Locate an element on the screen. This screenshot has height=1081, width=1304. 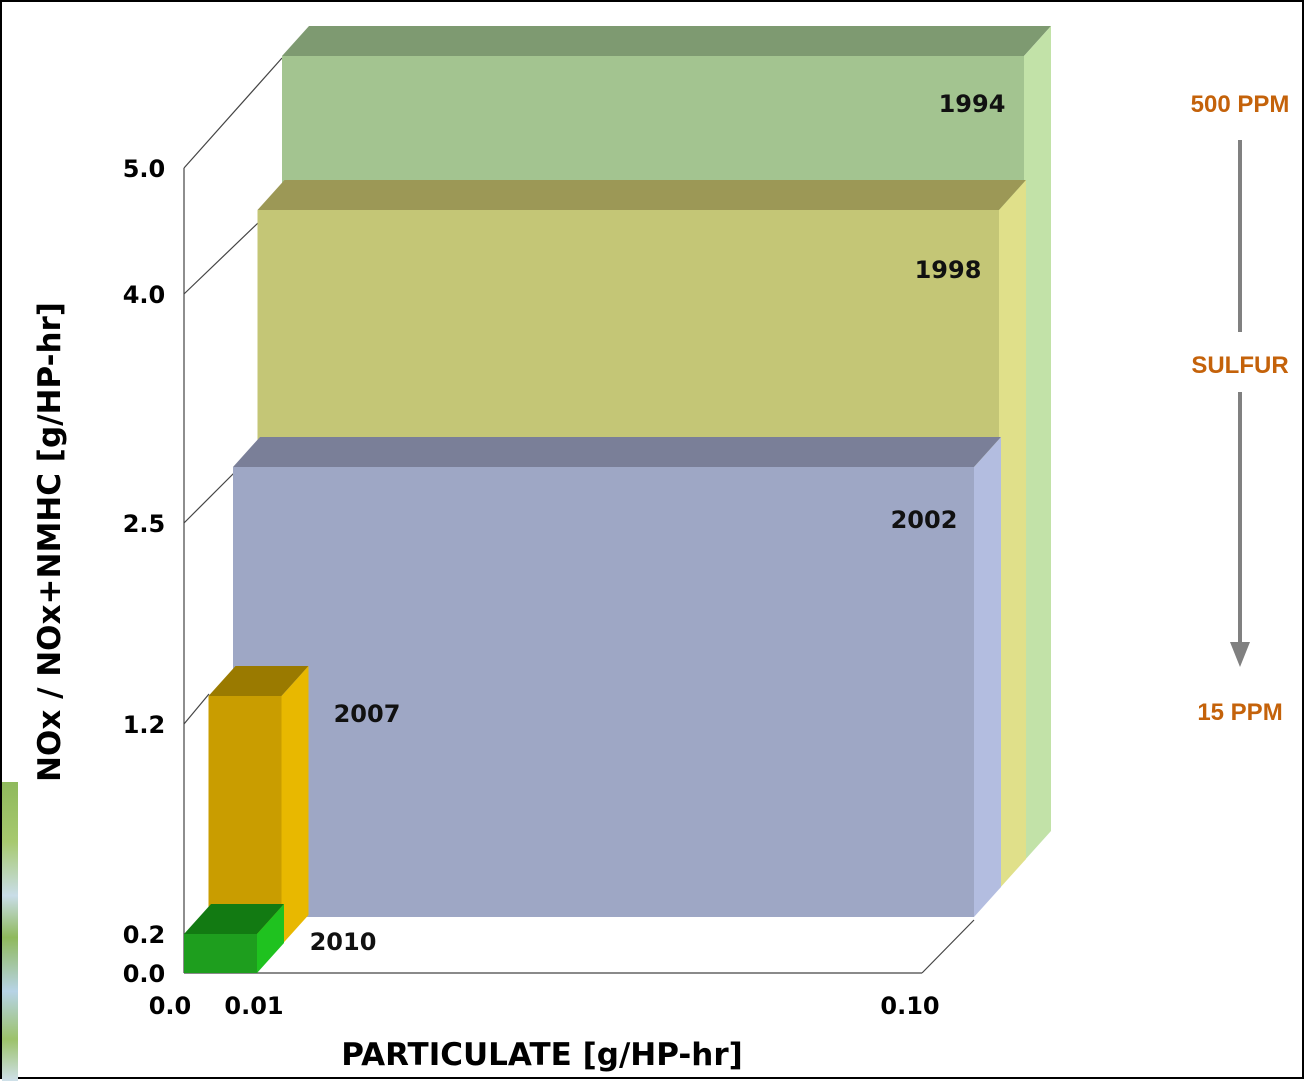
y-tick-label: 4.0 is located at coordinates (144, 295).